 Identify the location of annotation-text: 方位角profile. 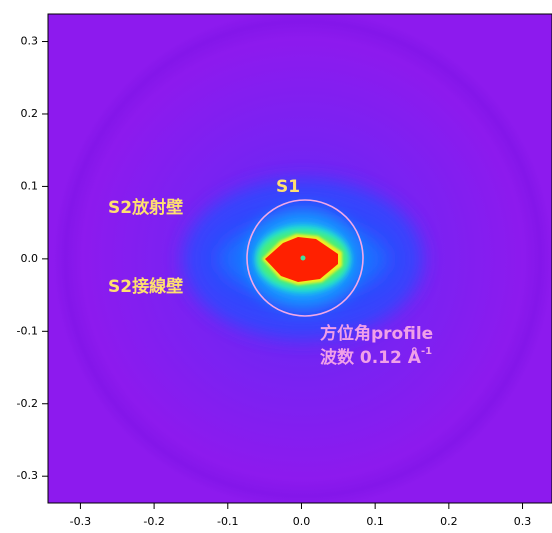
(376, 333).